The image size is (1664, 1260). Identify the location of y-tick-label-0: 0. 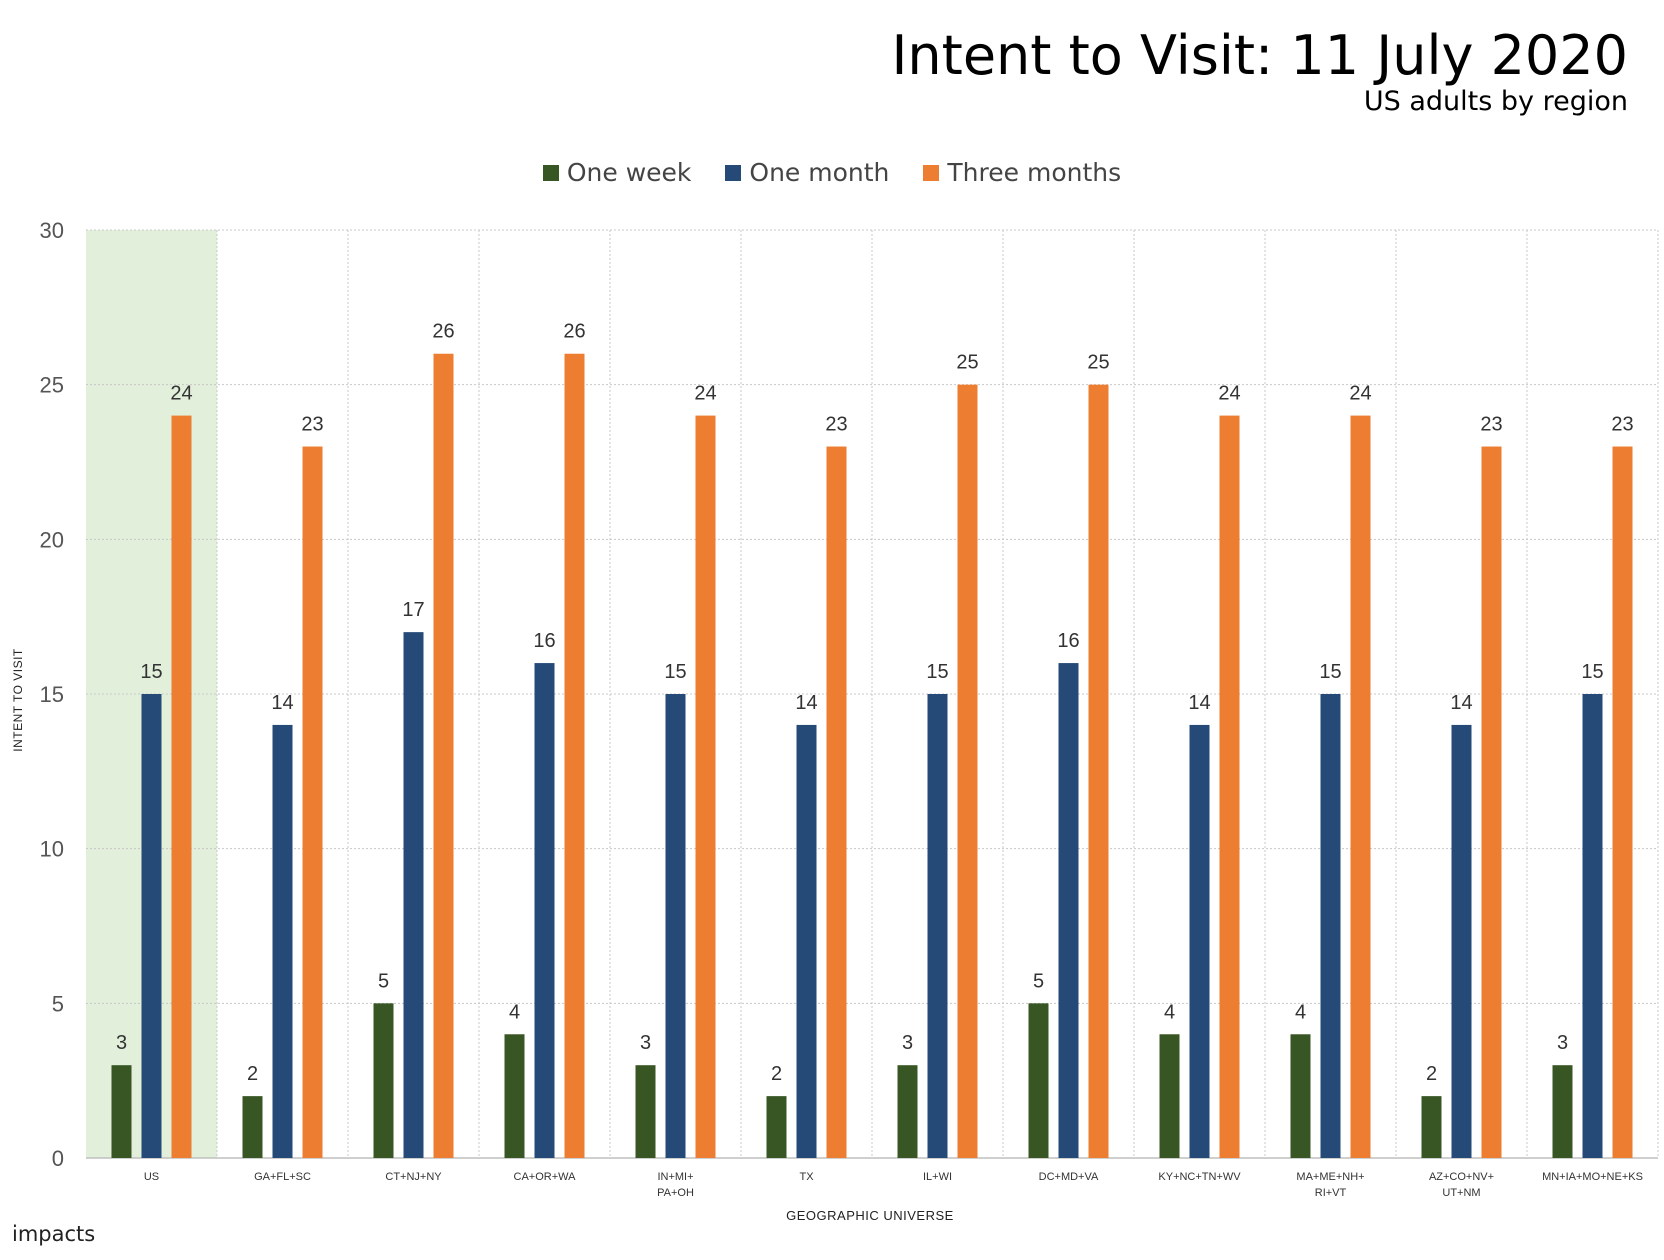
(58, 1158).